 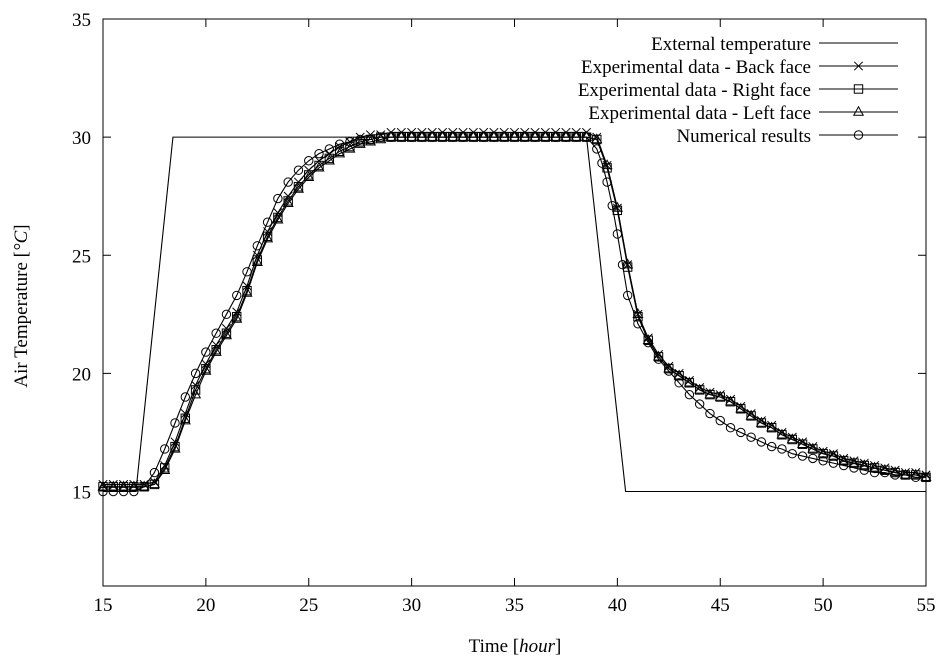 I want to click on x-tick-label: 15, so click(x=103, y=605).